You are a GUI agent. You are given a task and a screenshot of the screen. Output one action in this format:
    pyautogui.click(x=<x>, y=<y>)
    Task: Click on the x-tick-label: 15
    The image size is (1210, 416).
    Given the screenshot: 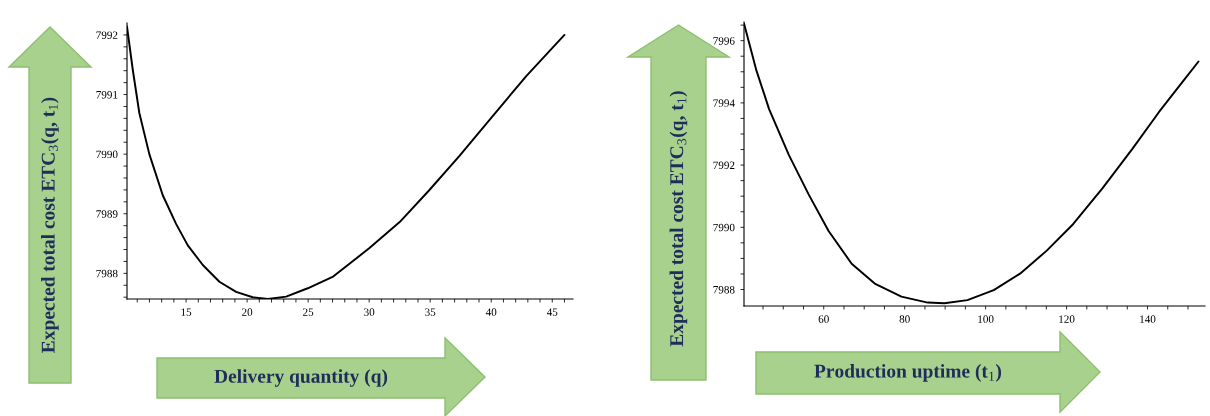 What is the action you would take?
    pyautogui.click(x=186, y=312)
    